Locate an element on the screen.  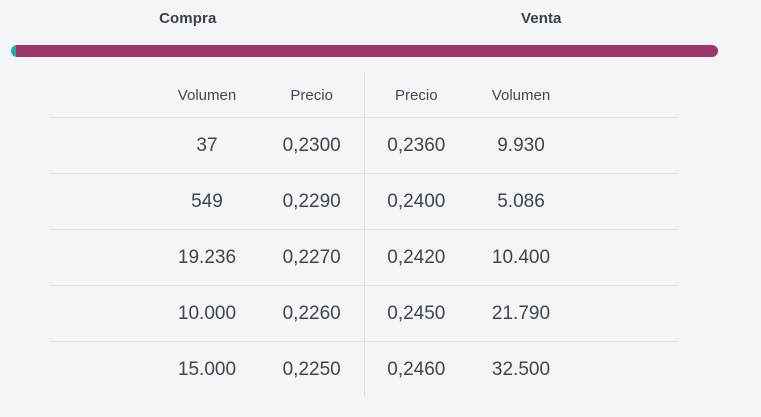
col-header-venta-precio: Precio is located at coordinates (416, 95).